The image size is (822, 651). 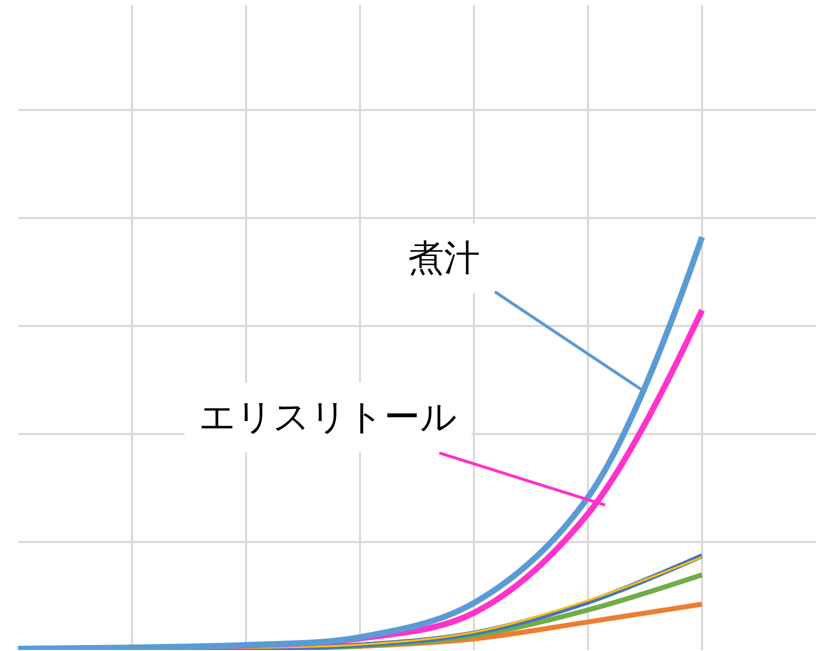 I want to click on annotation: エリスリトール, so click(x=328, y=417).